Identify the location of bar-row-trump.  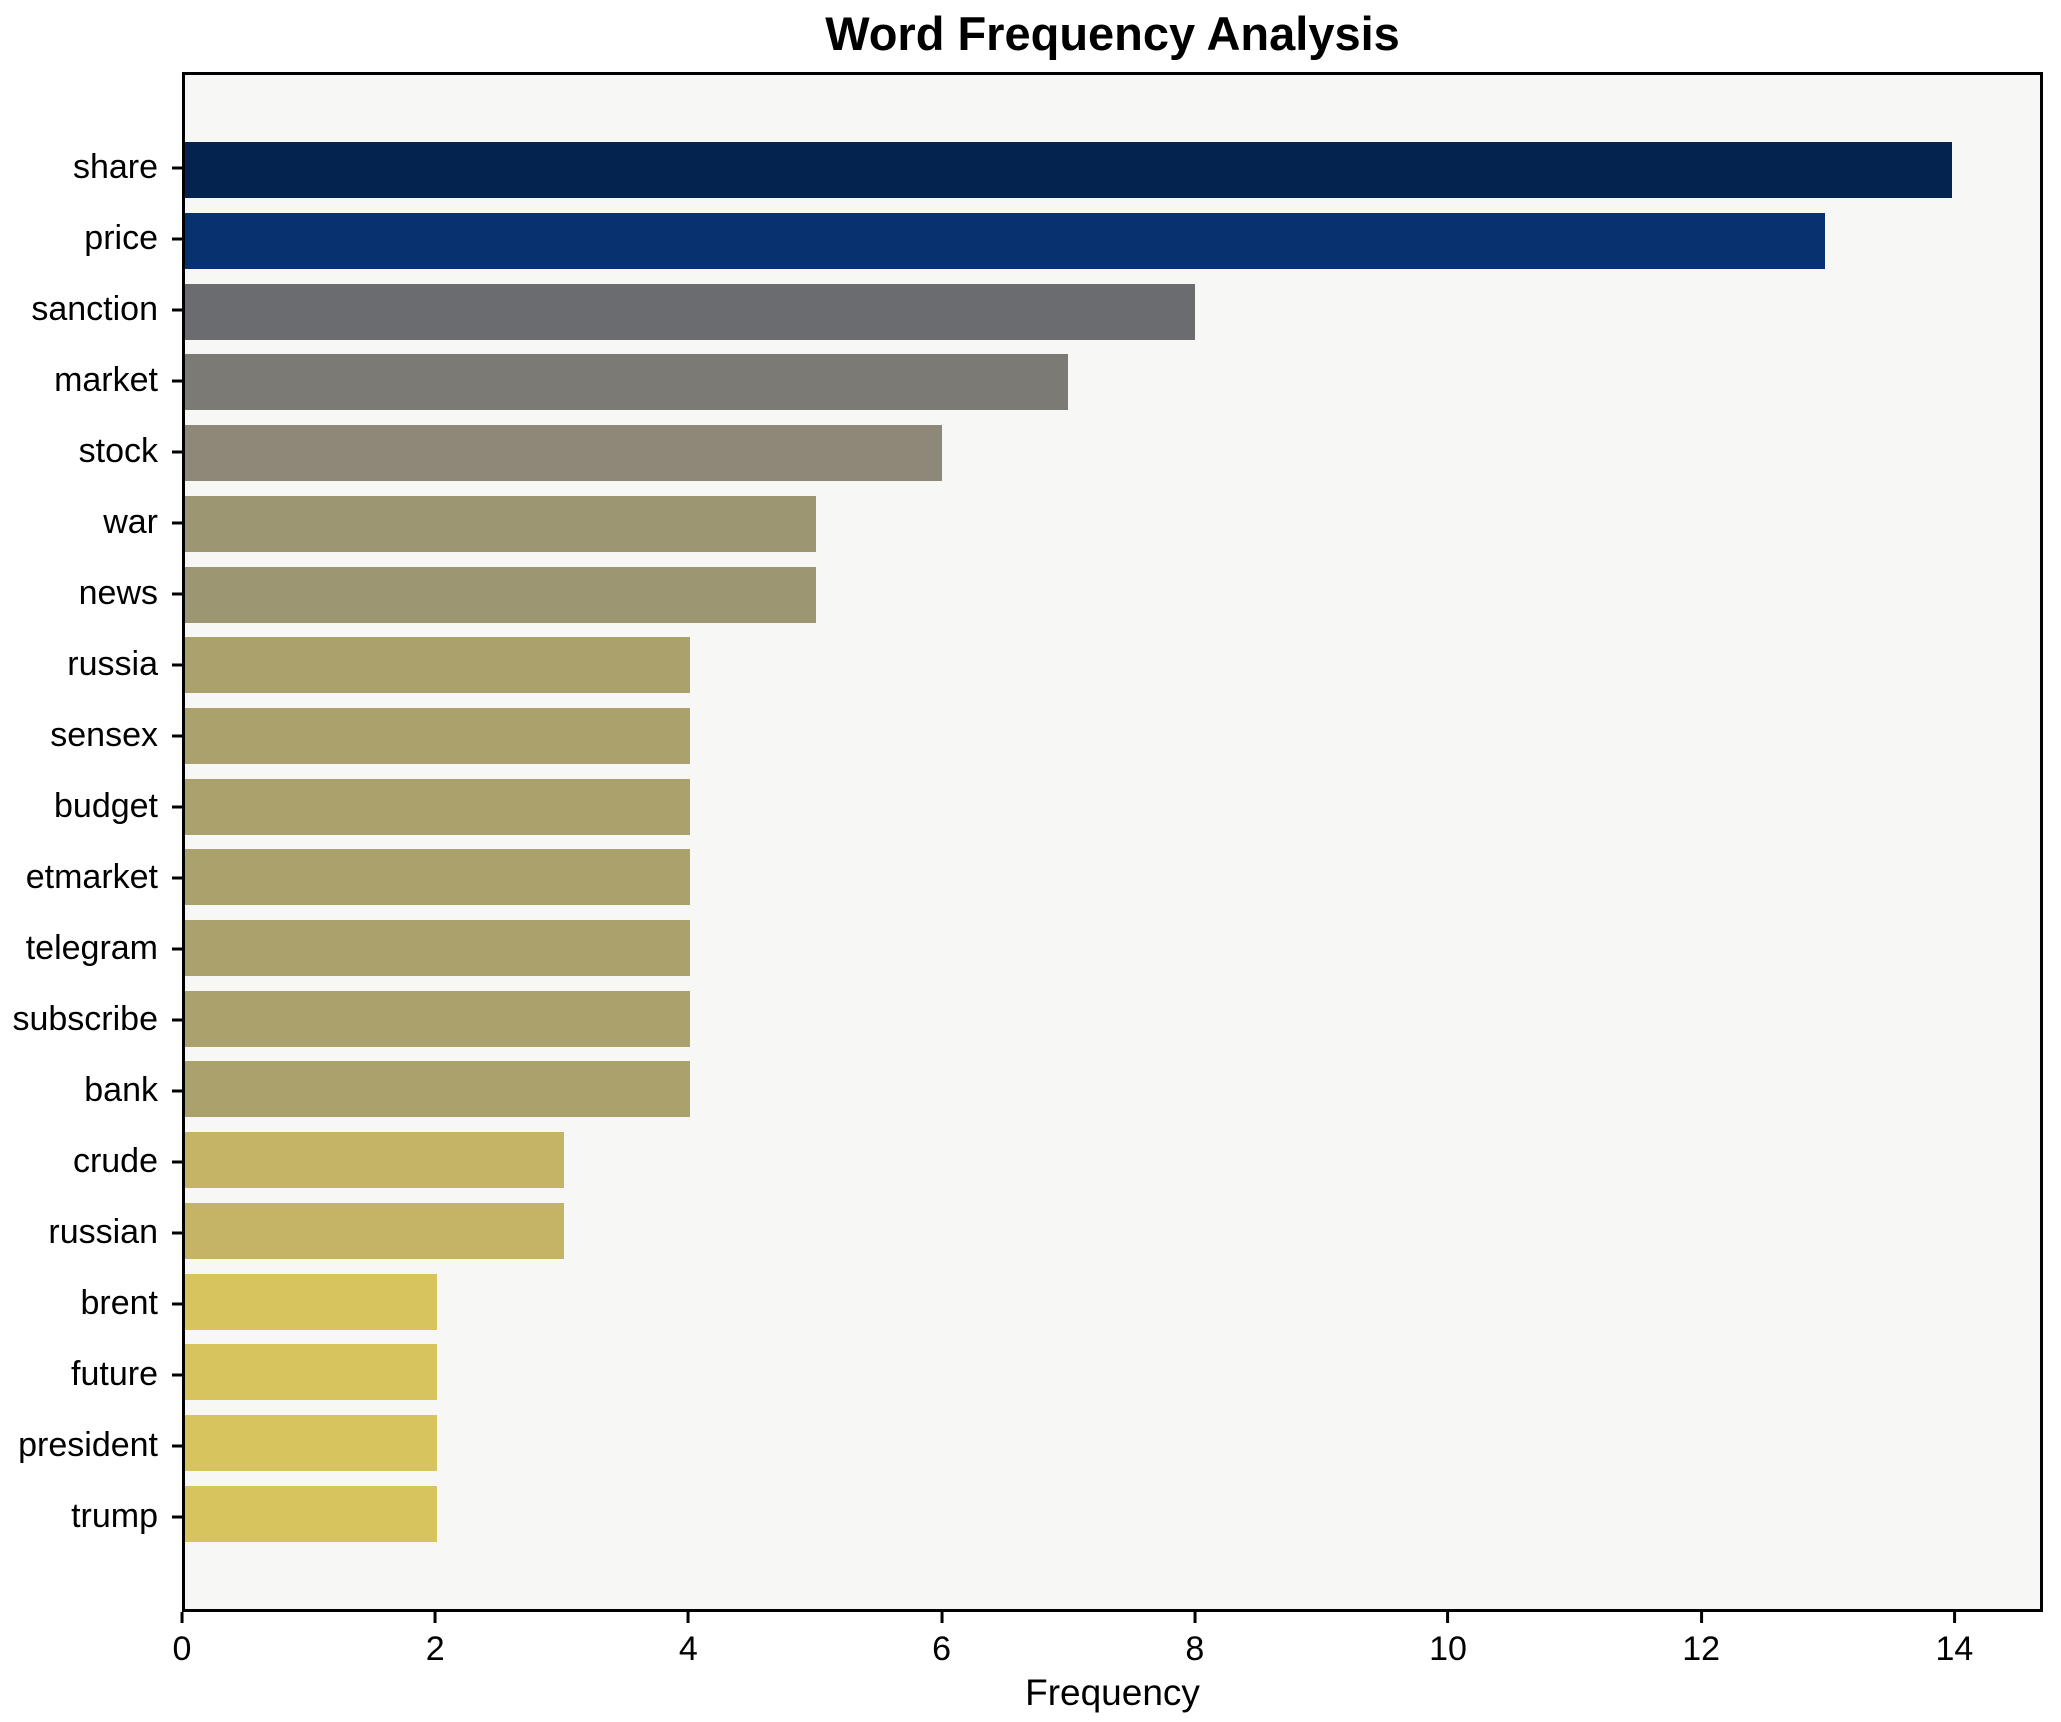
(1112, 1513).